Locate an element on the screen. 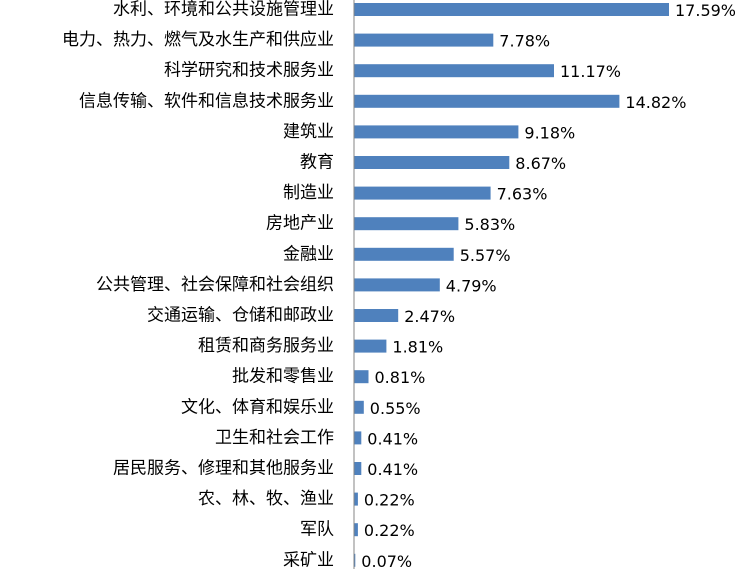 This screenshot has width=735, height=569. value-label: 4.79% is located at coordinates (471, 285).